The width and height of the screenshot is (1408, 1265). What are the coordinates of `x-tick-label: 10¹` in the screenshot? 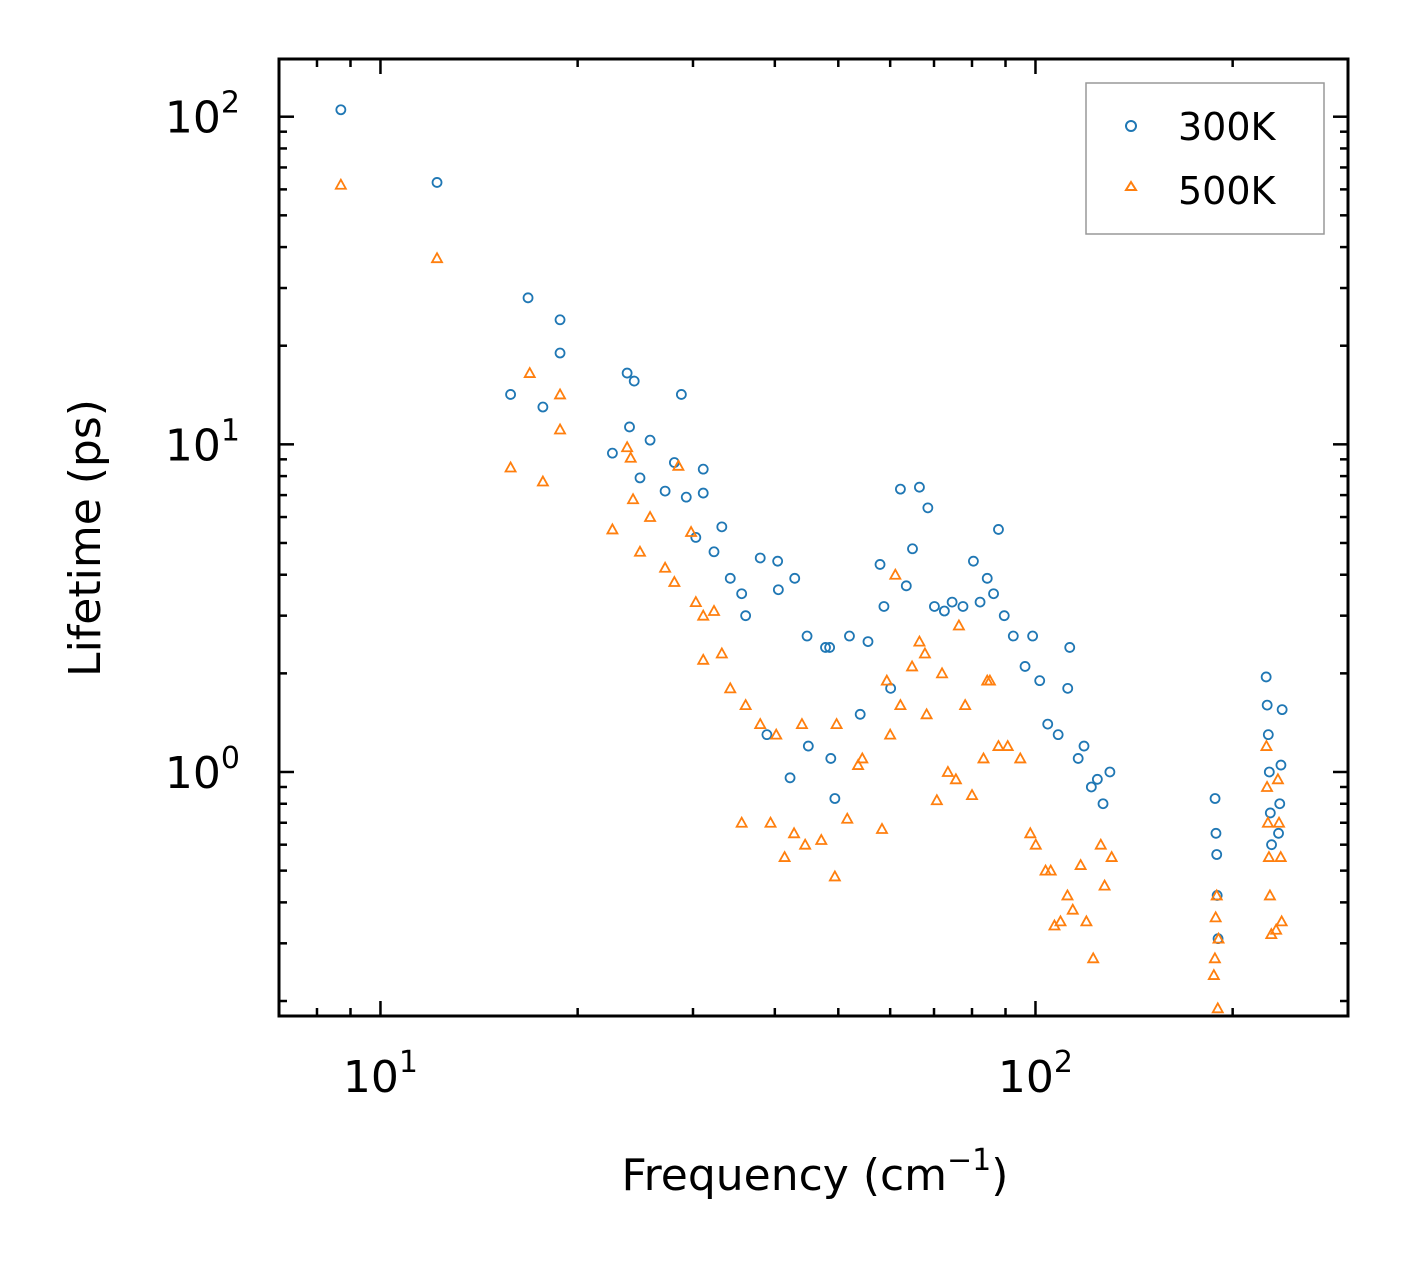 It's located at (380, 1074).